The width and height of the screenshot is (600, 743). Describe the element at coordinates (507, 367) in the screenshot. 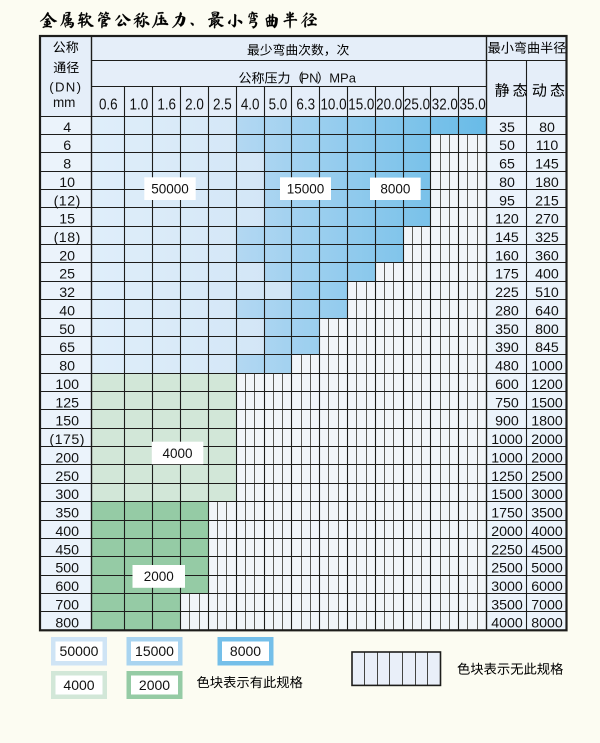

I see `svg-text: 480` at that location.